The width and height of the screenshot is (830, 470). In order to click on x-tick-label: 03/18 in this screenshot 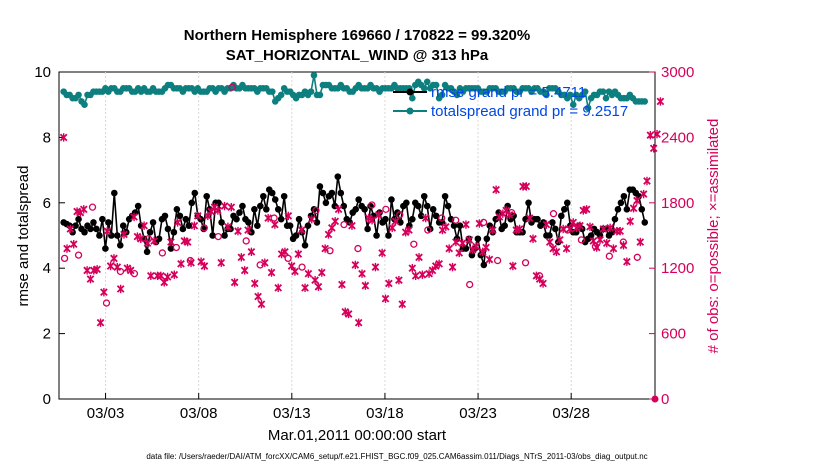, I will do `click(385, 413)`.